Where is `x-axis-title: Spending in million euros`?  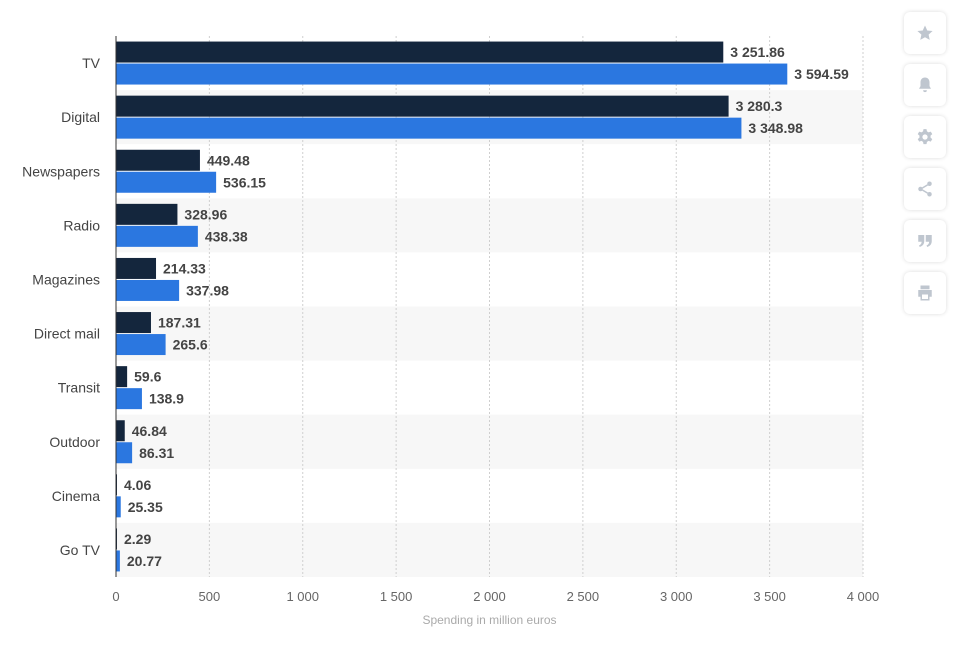 x-axis-title: Spending in million euros is located at coordinates (489, 620).